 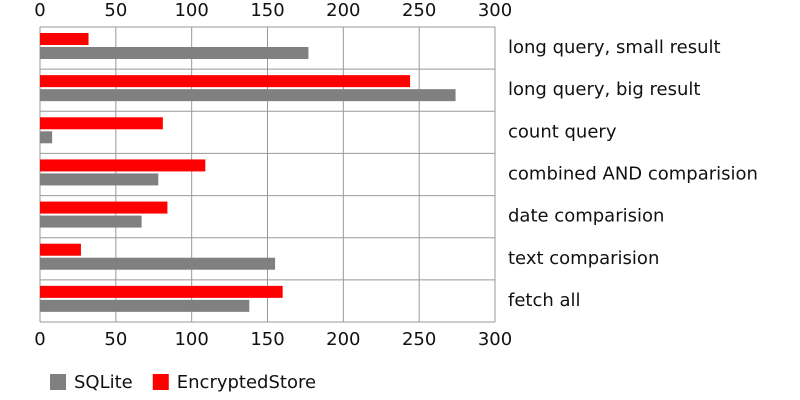 I want to click on legend-label: EncryptedStore, so click(x=246, y=382).